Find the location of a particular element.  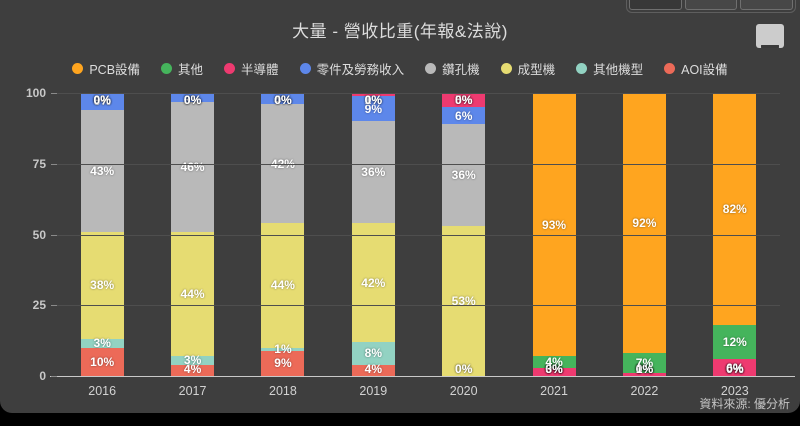

segment-其他-2022 is located at coordinates (644, 363).